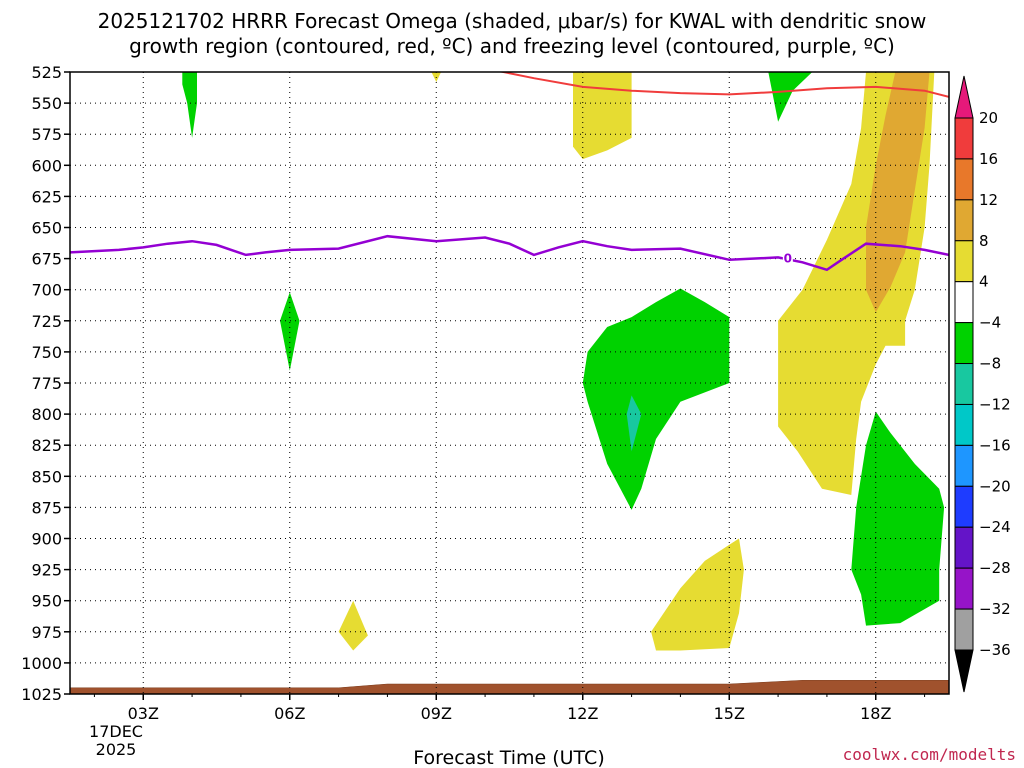 This screenshot has height=768, width=1024. What do you see at coordinates (509, 253) in the screenshot?
I see `freezing-level-line` at bounding box center [509, 253].